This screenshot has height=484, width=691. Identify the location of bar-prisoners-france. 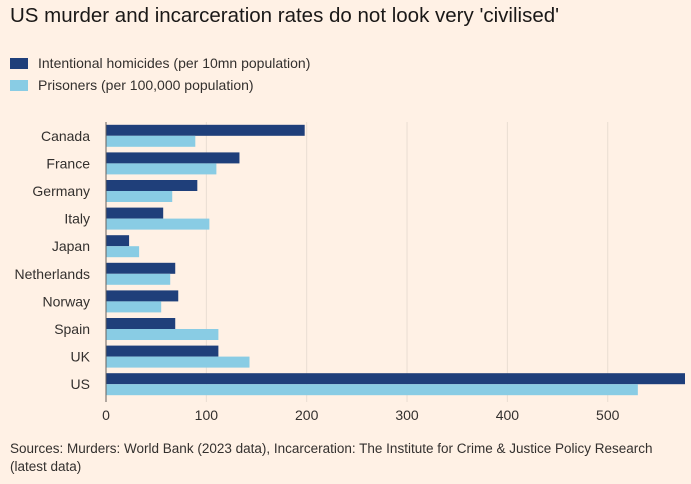
(161, 169).